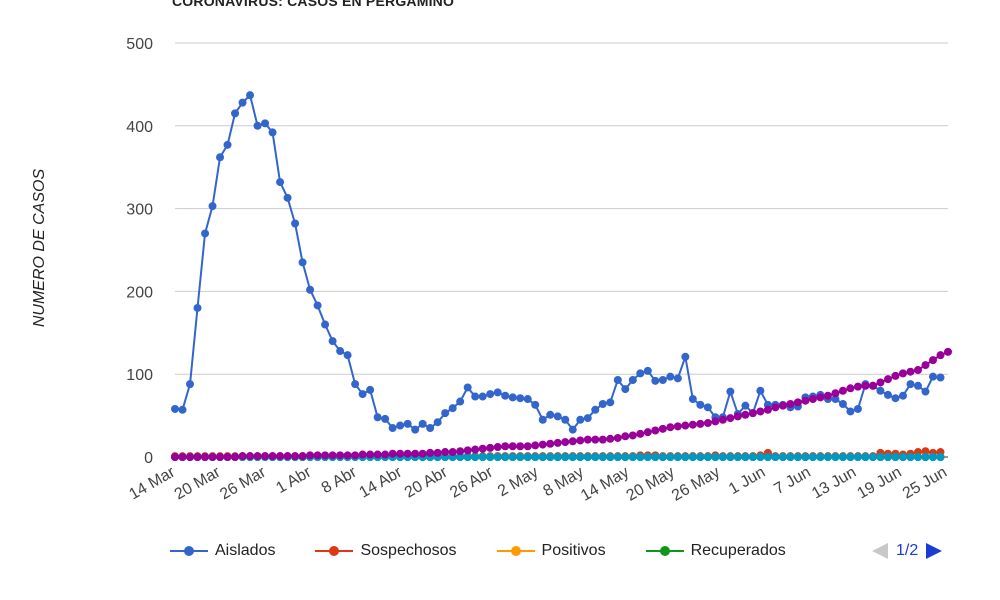  Describe the element at coordinates (551, 551) in the screenshot. I see `legend-item-positivos: Positivos` at that location.